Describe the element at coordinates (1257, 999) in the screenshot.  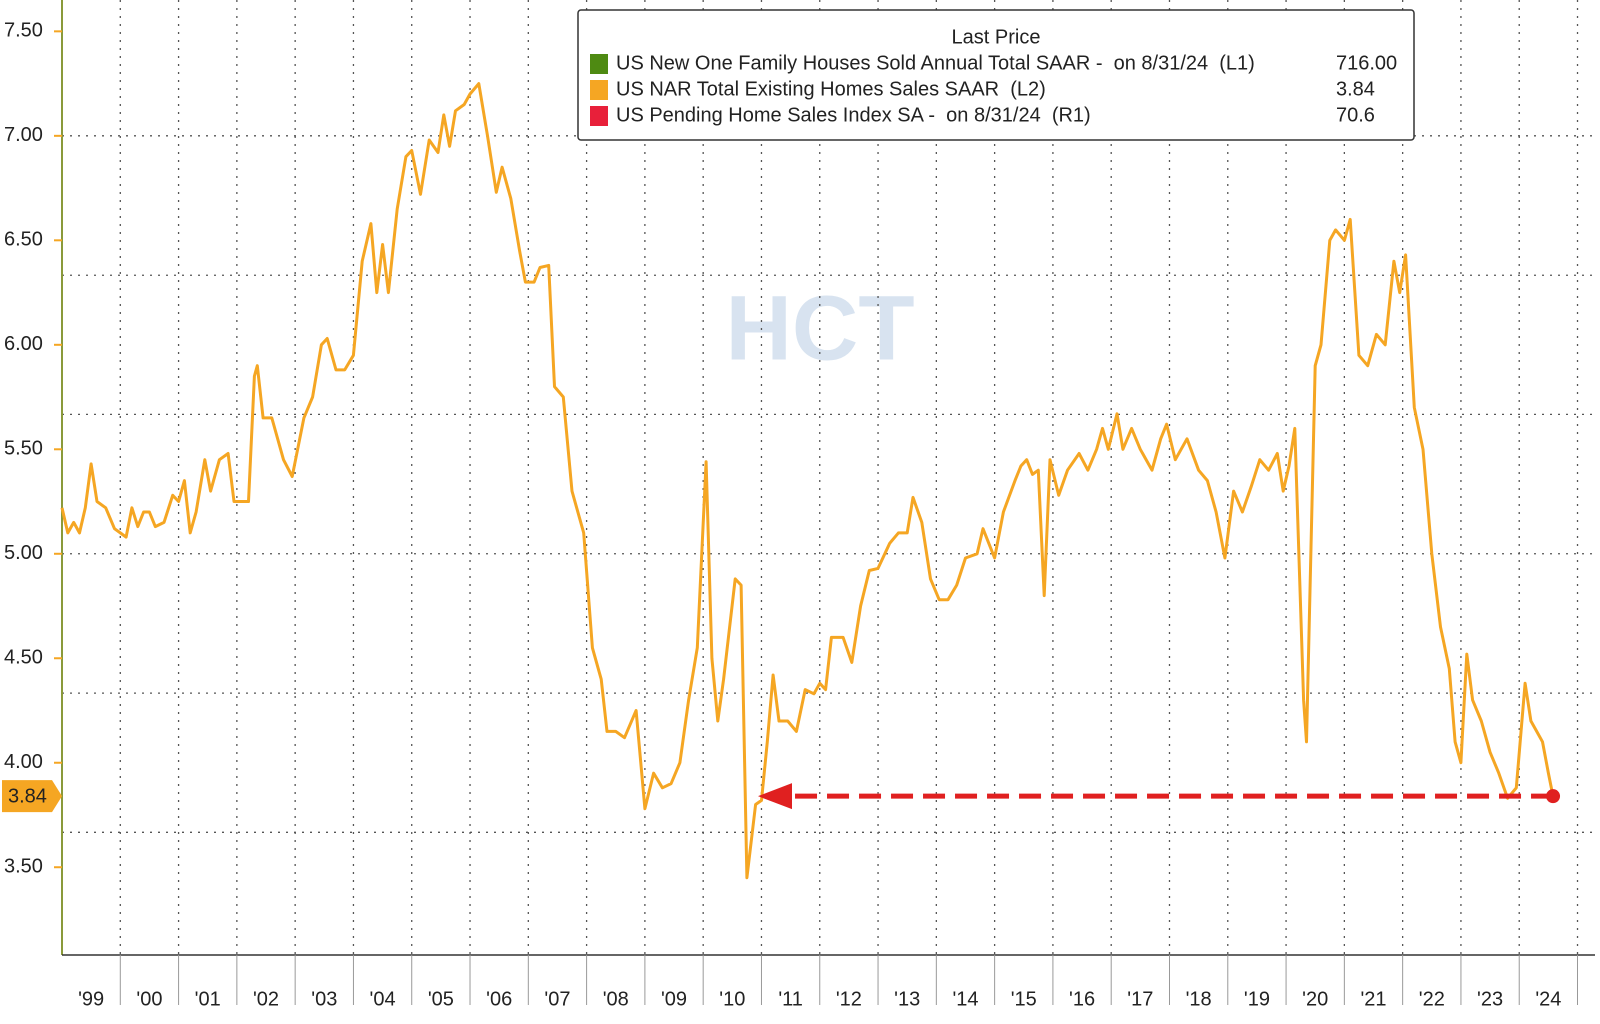
I see `x-tick-label: '19` at that location.